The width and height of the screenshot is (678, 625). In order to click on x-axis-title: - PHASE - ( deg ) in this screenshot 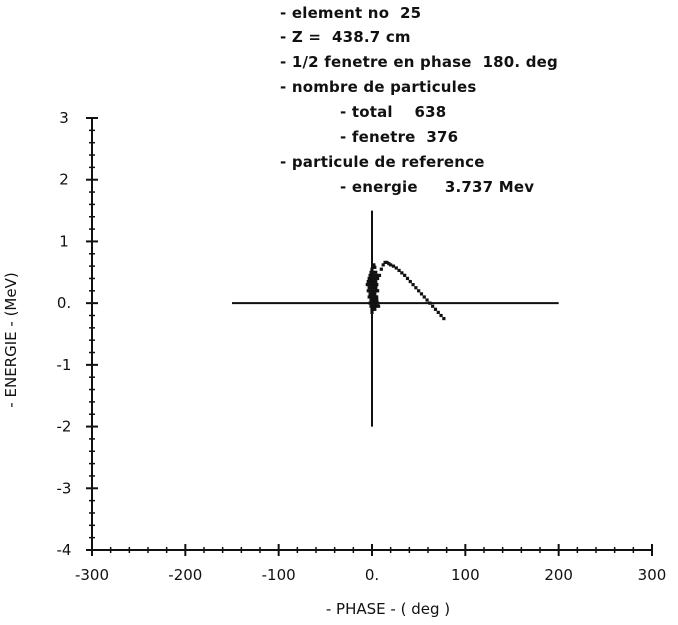, I will do `click(388, 609)`.